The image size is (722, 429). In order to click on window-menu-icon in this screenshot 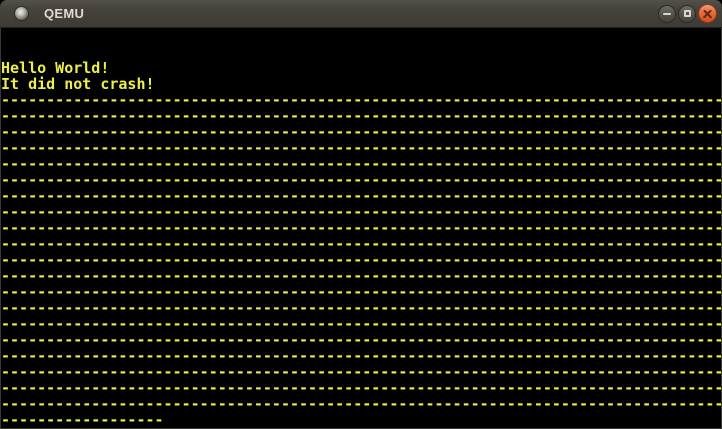, I will do `click(21, 13)`.